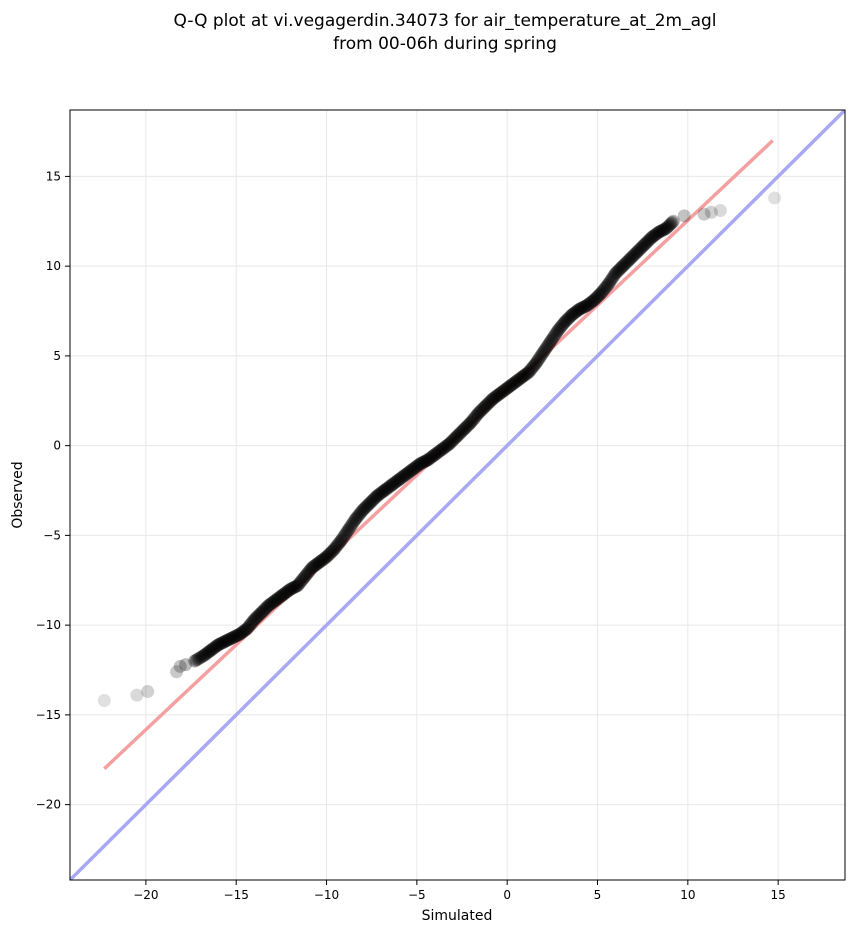 This screenshot has width=854, height=934. I want to click on y-tick-label: 15, so click(53, 176).